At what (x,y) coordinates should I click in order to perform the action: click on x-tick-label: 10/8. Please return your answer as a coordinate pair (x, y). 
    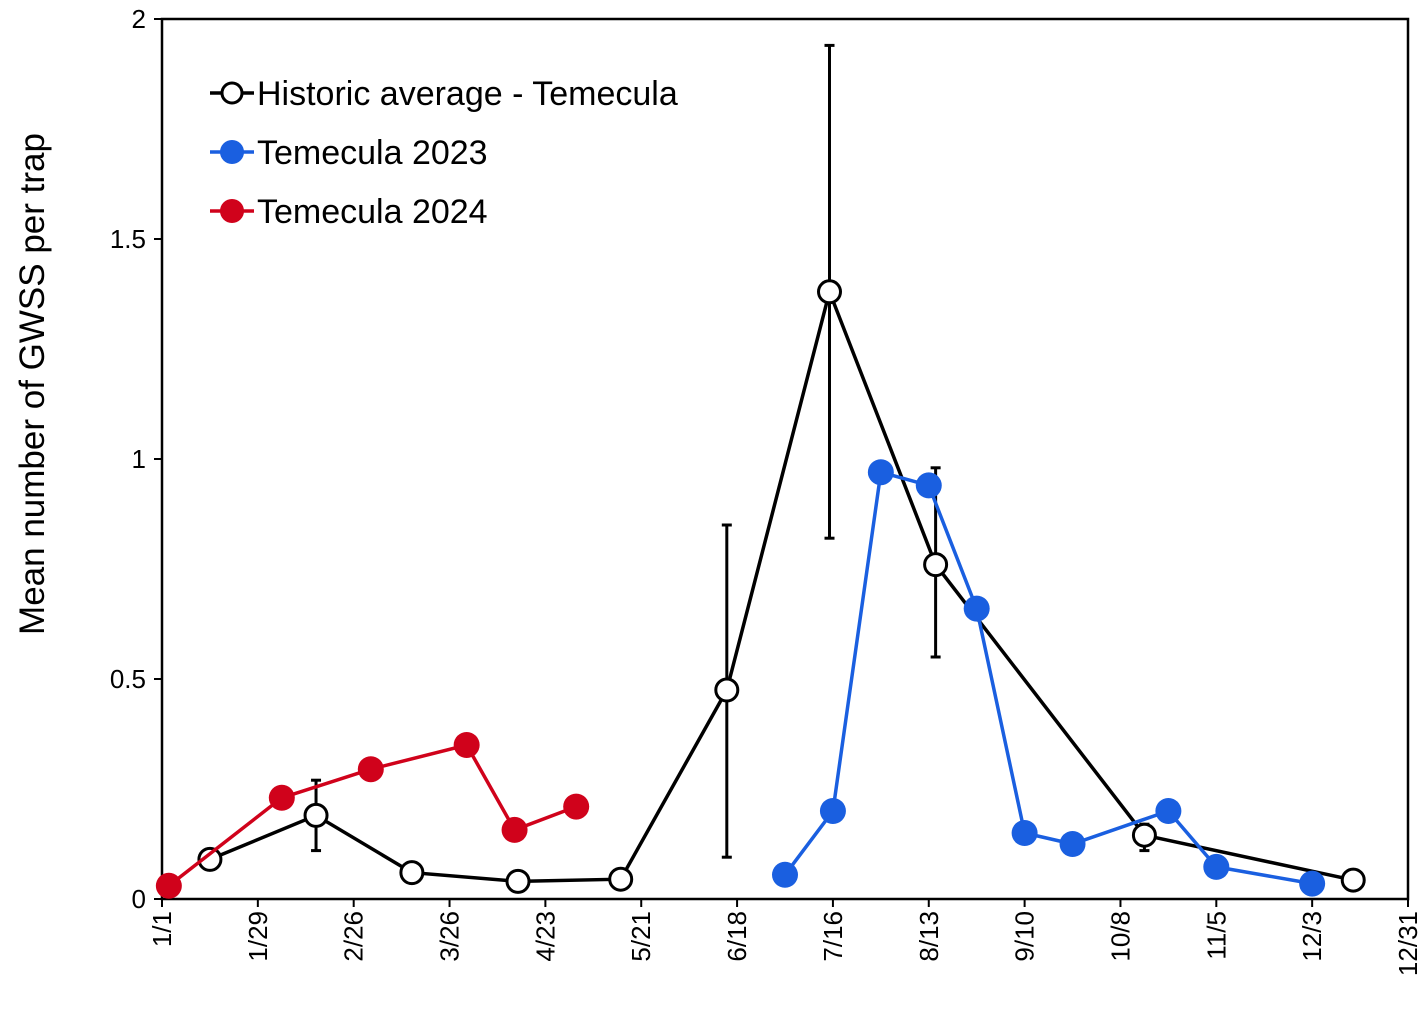
    Looking at the image, I should click on (1120, 936).